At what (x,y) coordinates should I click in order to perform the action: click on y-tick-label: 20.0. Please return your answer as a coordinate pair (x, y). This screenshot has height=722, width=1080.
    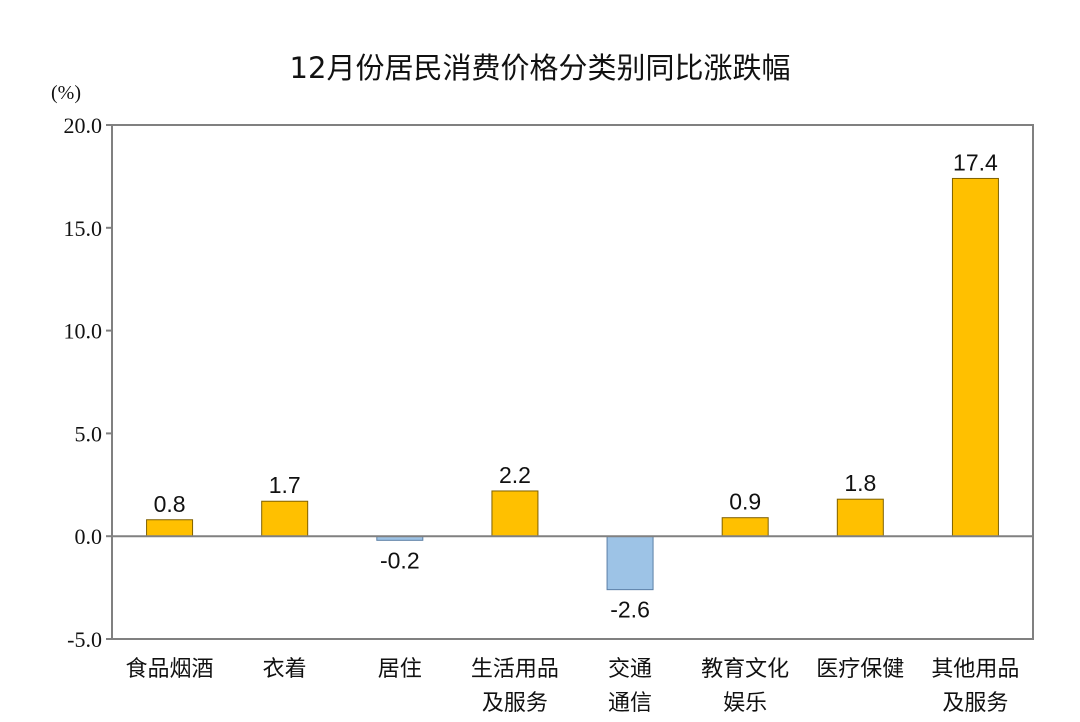
    Looking at the image, I should click on (83, 125).